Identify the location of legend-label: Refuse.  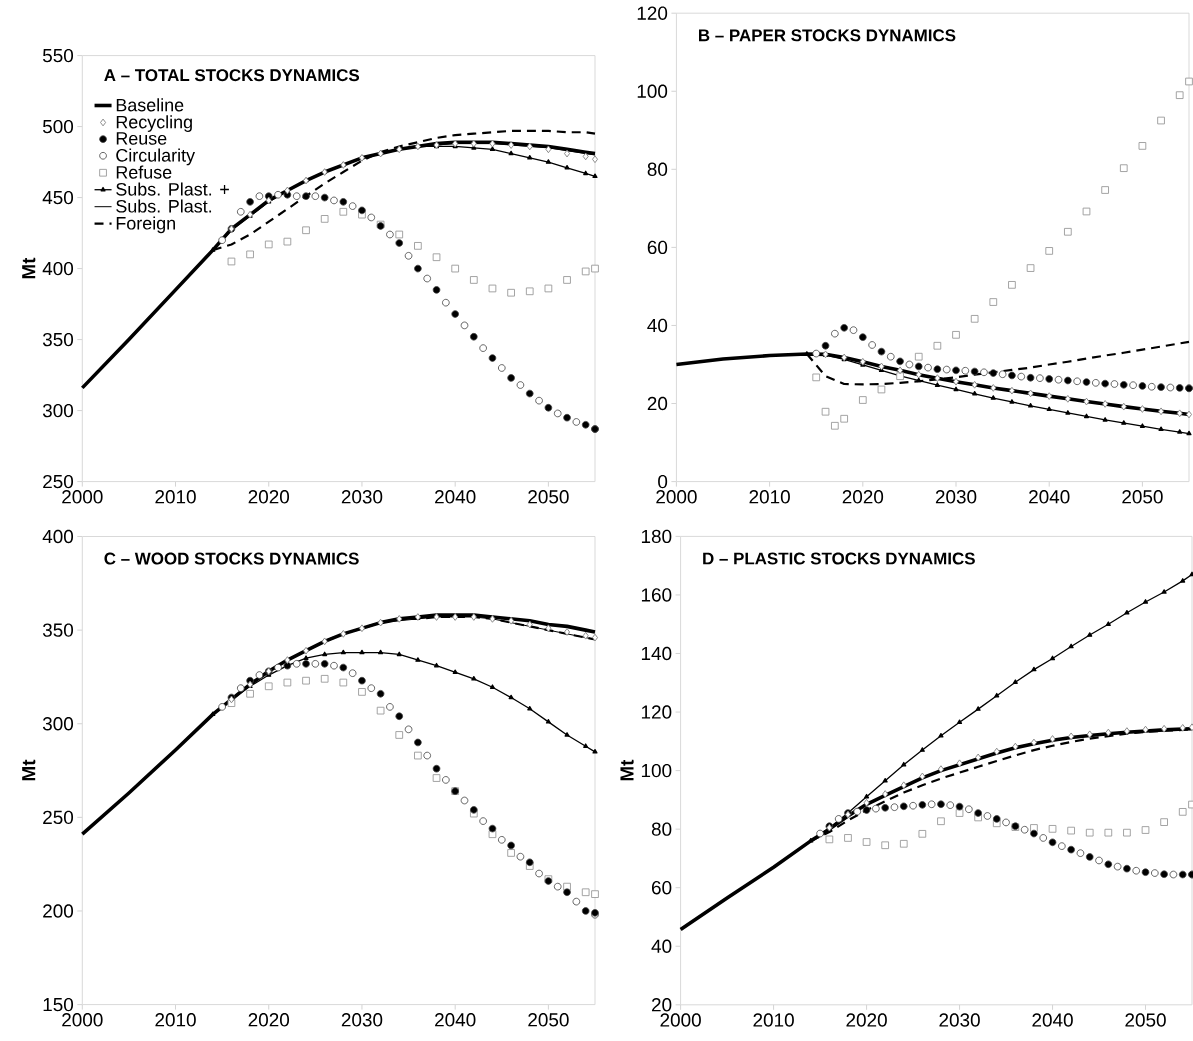
(144, 172).